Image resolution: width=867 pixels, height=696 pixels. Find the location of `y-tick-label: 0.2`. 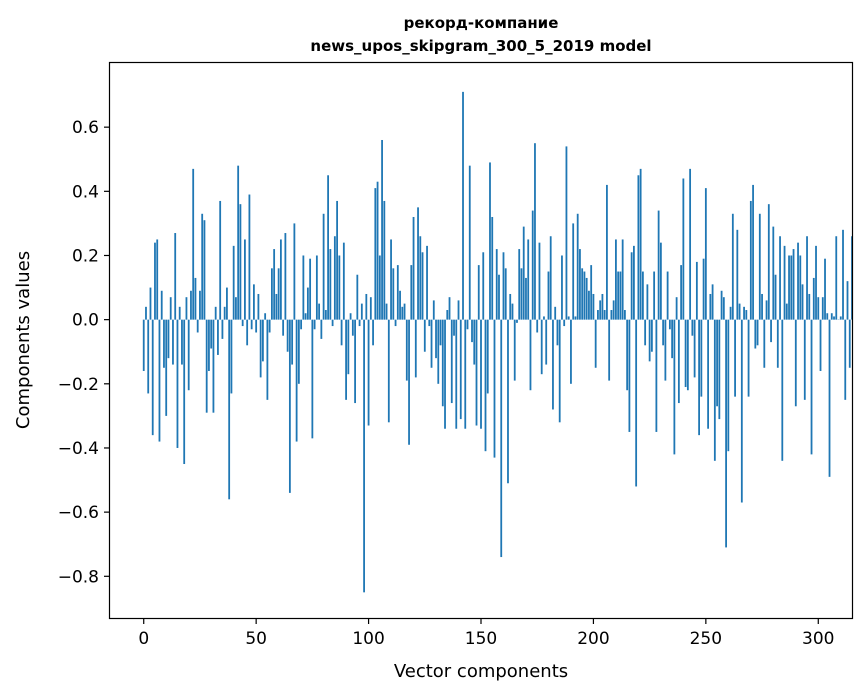

y-tick-label: 0.2 is located at coordinates (85, 256).